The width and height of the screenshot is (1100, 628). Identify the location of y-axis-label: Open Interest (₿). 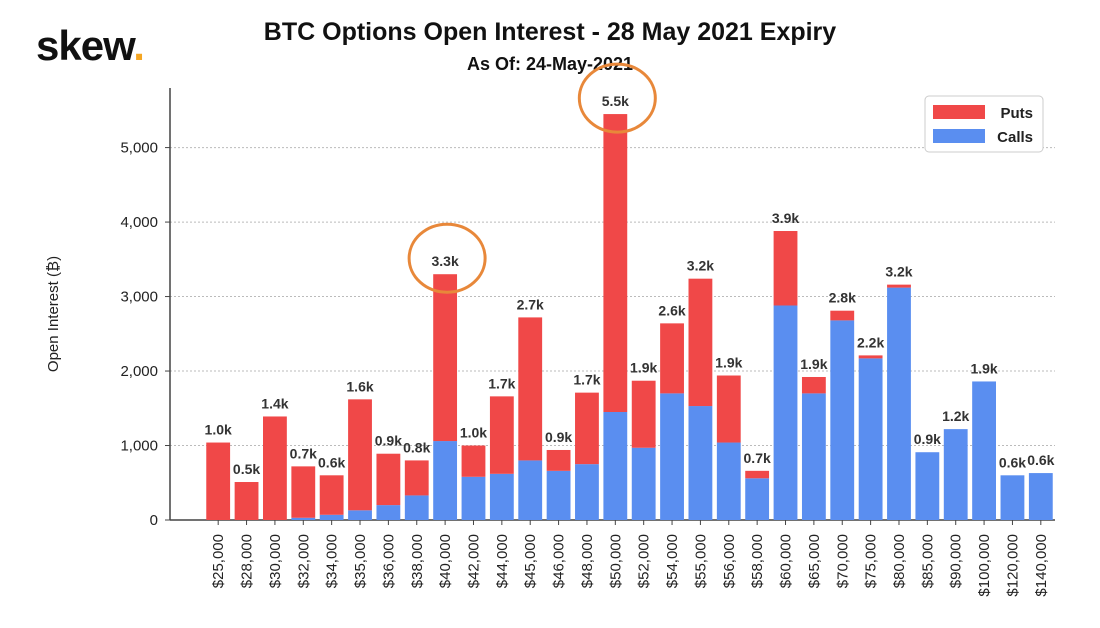
(53, 314).